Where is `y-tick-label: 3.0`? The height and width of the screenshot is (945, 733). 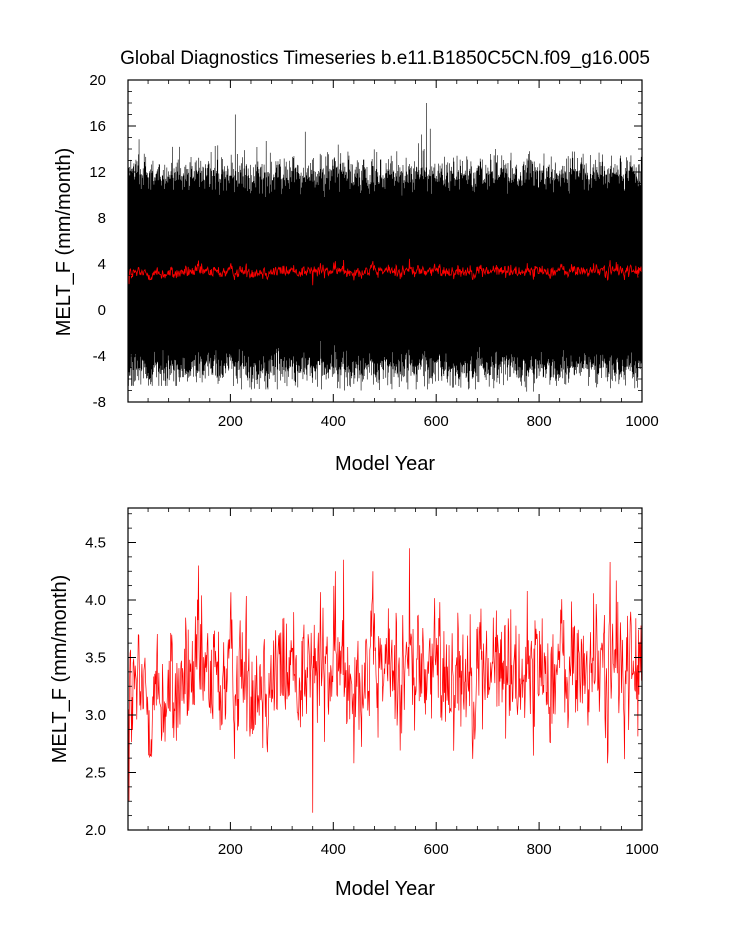 y-tick-label: 3.0 is located at coordinates (95, 715).